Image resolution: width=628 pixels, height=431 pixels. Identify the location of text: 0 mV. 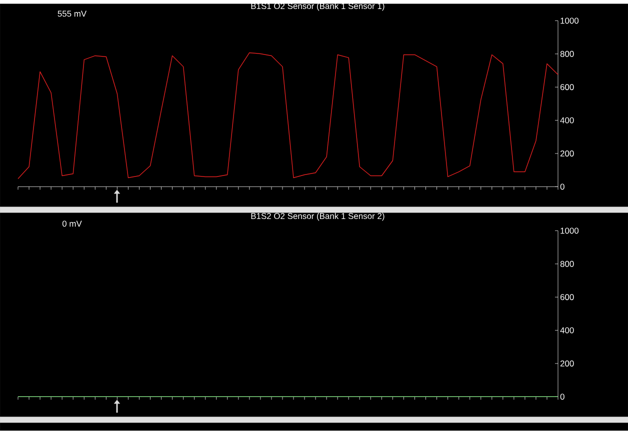
(72, 223).